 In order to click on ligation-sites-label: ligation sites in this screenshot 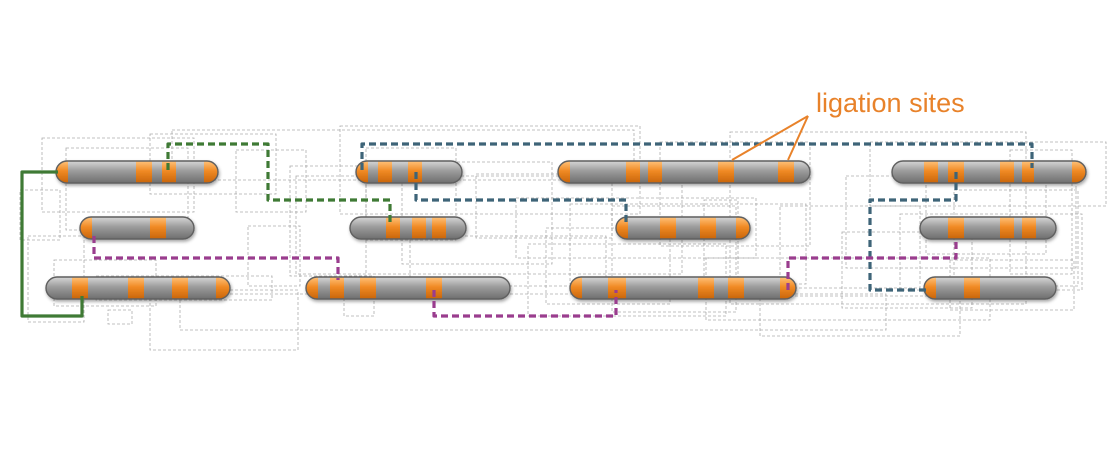, I will do `click(890, 103)`.